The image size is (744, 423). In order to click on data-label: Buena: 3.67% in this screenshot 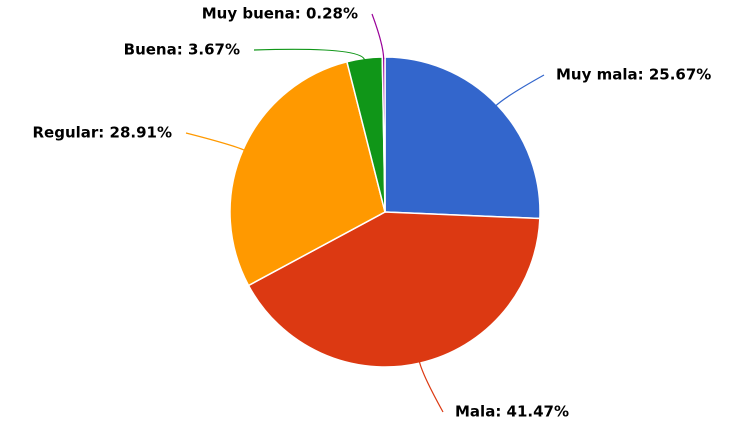, I will do `click(182, 50)`.